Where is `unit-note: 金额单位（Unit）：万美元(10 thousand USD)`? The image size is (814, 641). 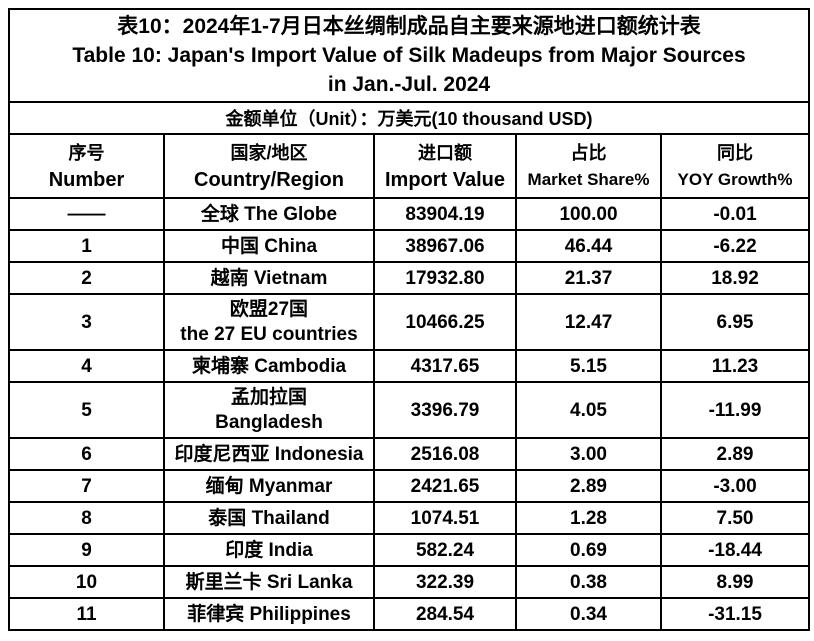 unit-note: 金额单位（Unit）：万美元(10 thousand USD) is located at coordinates (409, 118).